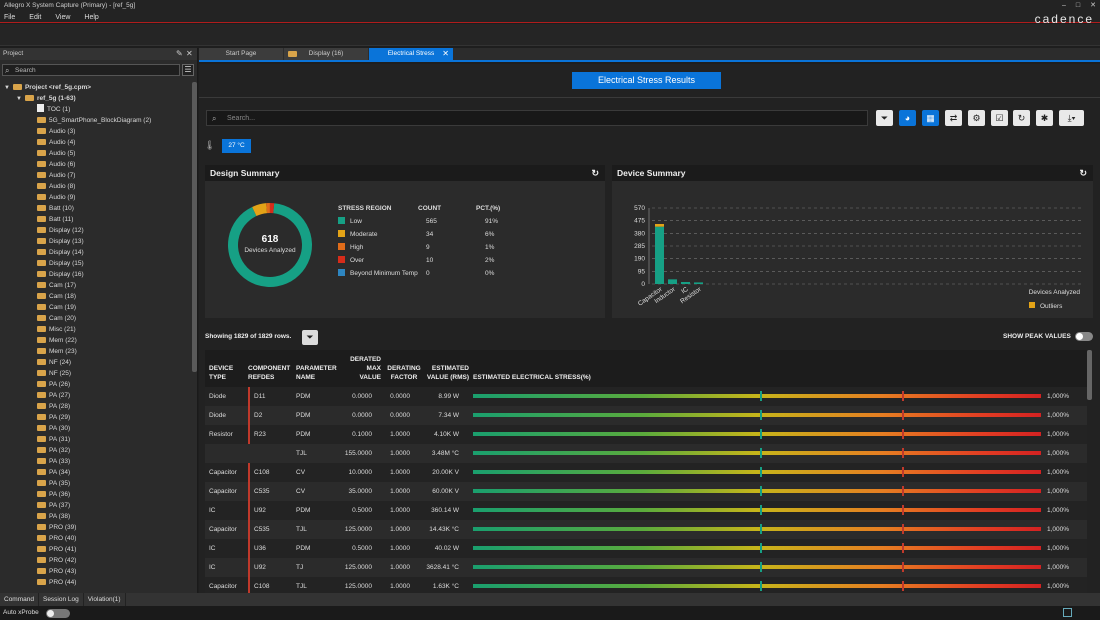 Image resolution: width=1100 pixels, height=620 pixels. Describe the element at coordinates (310, 337) in the screenshot. I see `table-filter-icon: ⏷` at that location.